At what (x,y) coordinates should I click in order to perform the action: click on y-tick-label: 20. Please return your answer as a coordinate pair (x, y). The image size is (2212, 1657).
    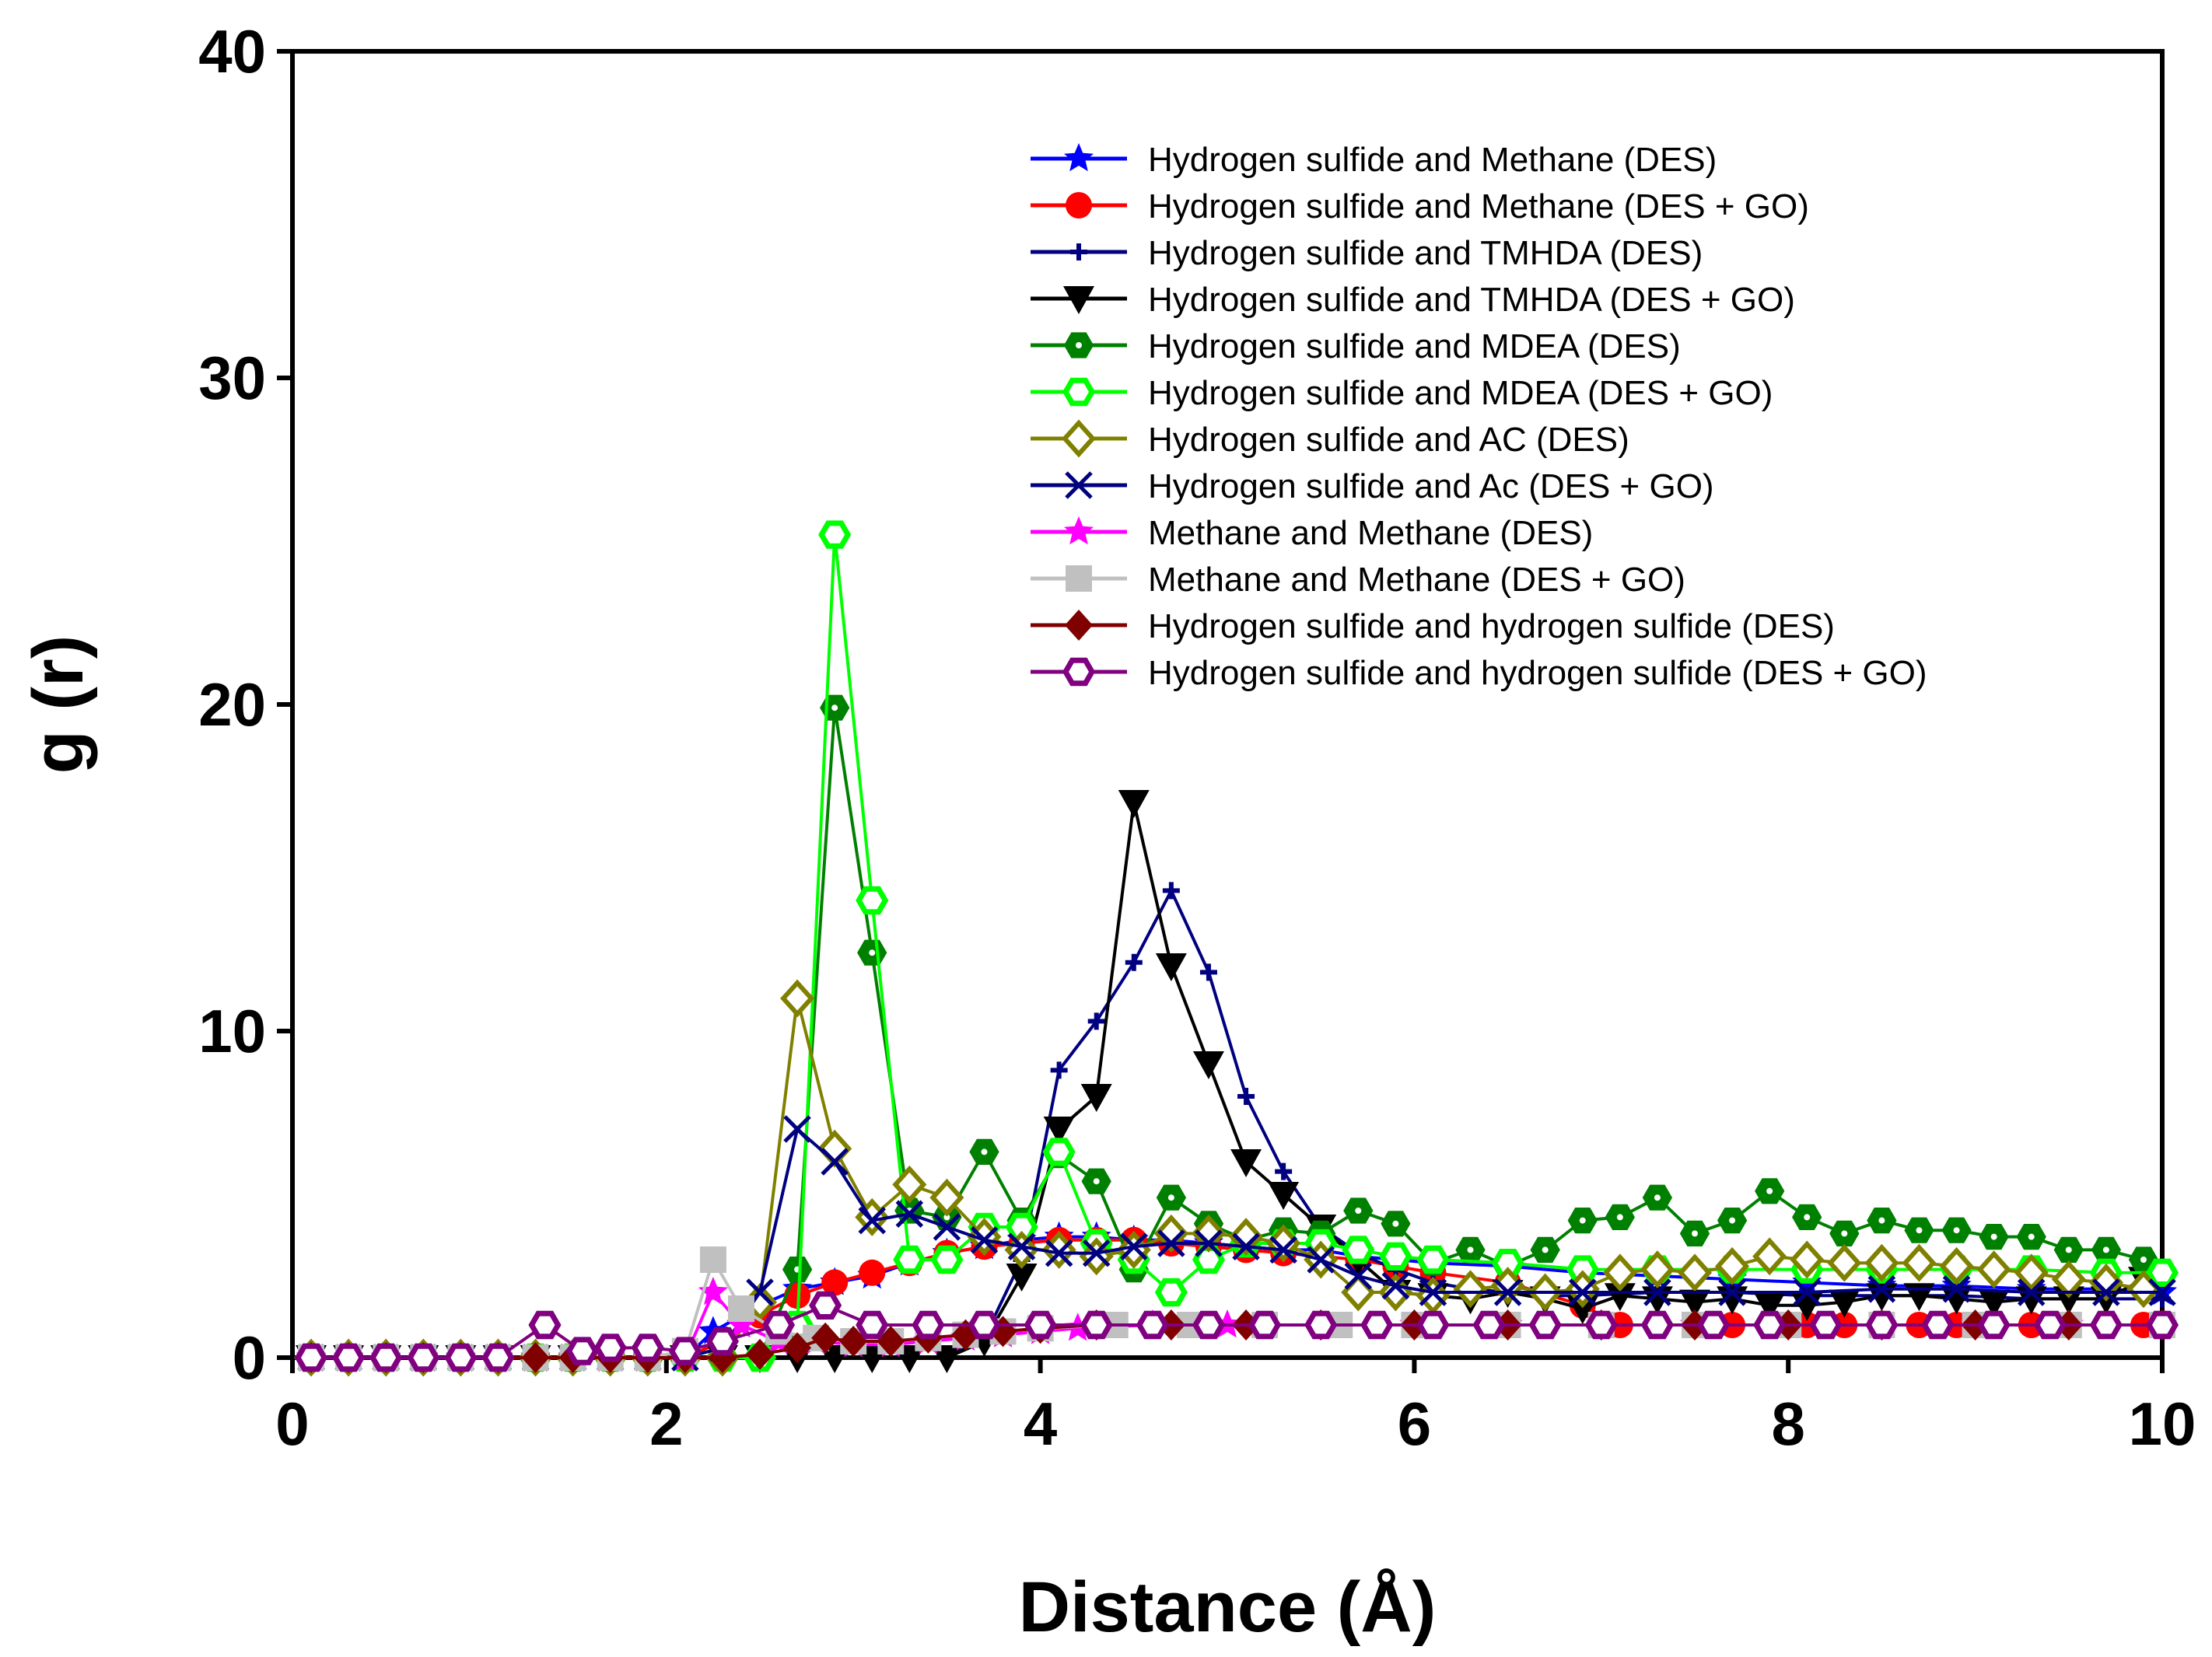
    Looking at the image, I should click on (232, 705).